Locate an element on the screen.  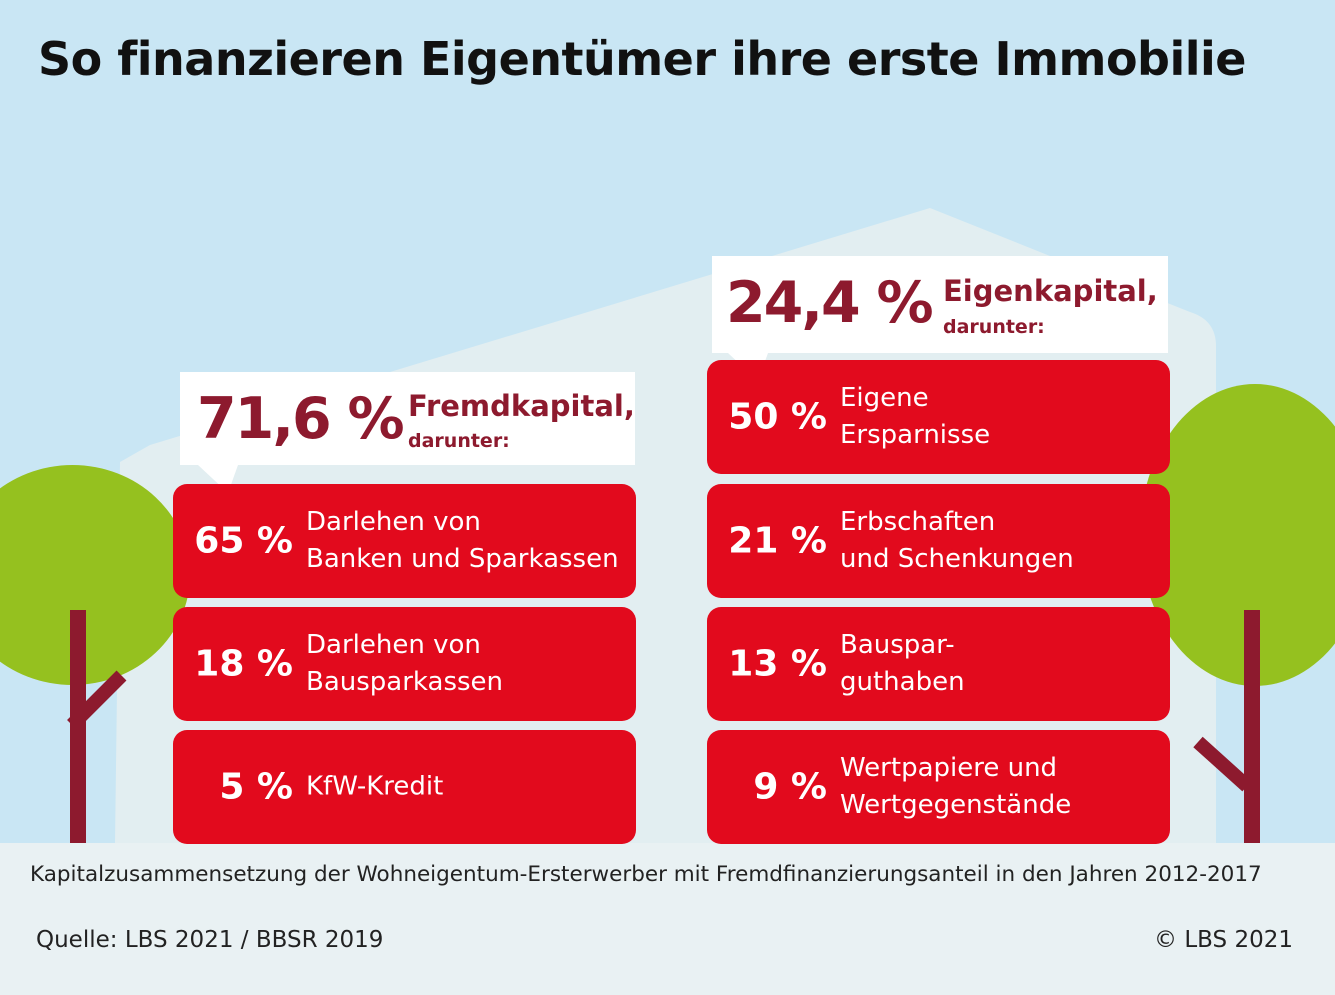
row-percent: 50 % is located at coordinates (777, 417).